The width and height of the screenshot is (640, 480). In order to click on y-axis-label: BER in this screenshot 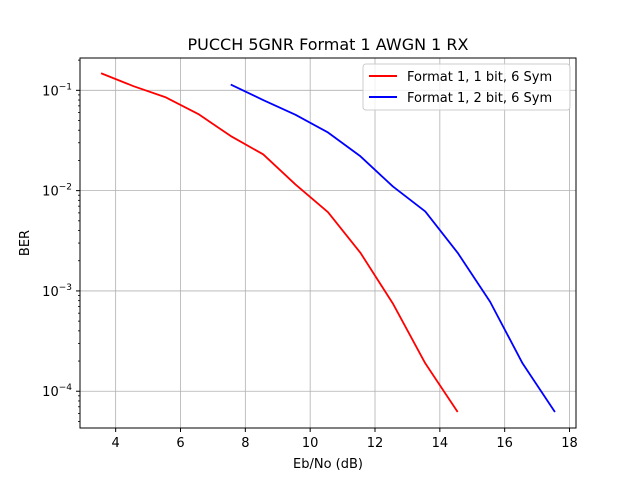, I will do `click(25, 243)`.